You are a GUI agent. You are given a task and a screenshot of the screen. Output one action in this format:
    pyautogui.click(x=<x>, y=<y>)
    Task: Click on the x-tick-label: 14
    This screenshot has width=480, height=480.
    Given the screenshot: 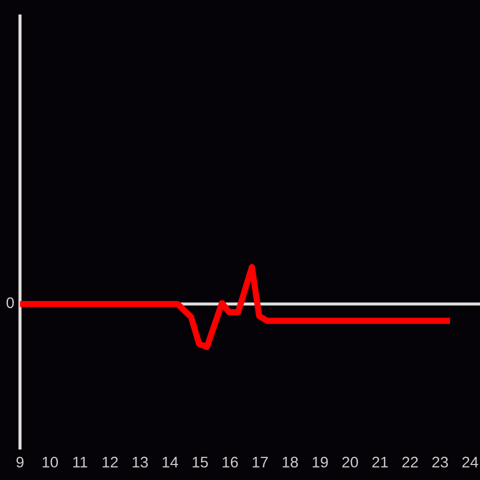 What is the action you would take?
    pyautogui.click(x=170, y=462)
    